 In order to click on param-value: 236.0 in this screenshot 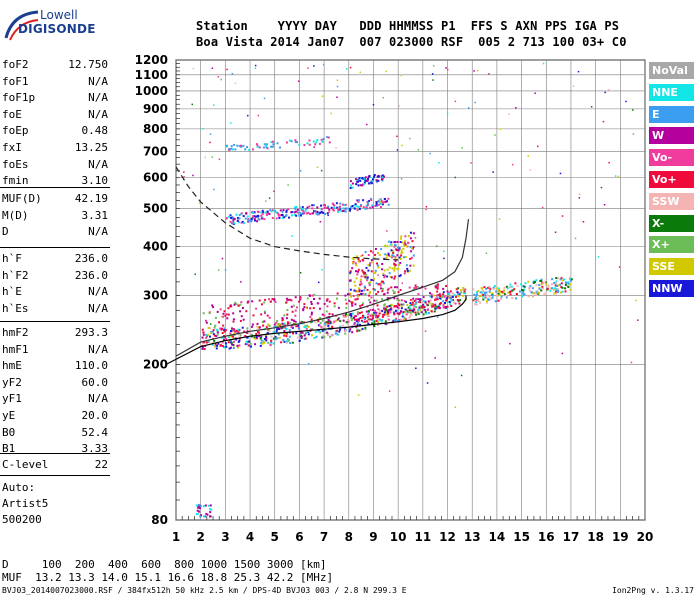, I will do `click(91, 258)`.